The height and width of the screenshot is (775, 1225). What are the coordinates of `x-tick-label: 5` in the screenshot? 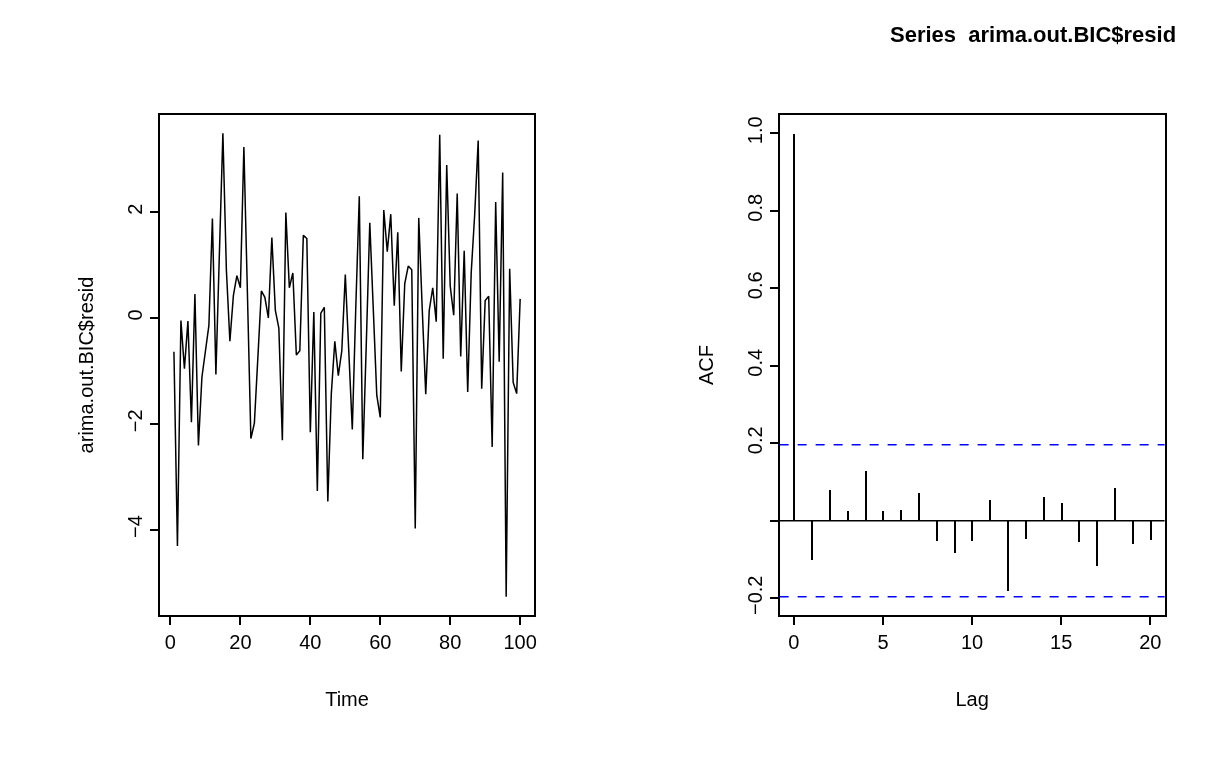 It's located at (883, 642).